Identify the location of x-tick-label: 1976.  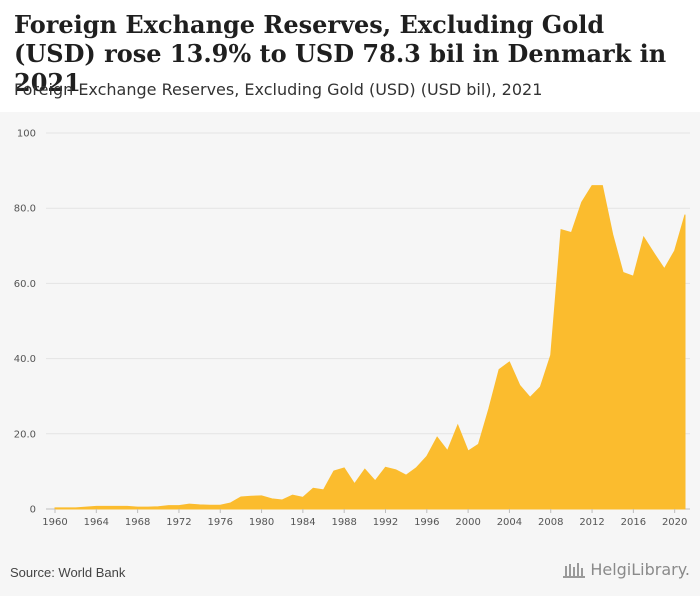
(220, 522).